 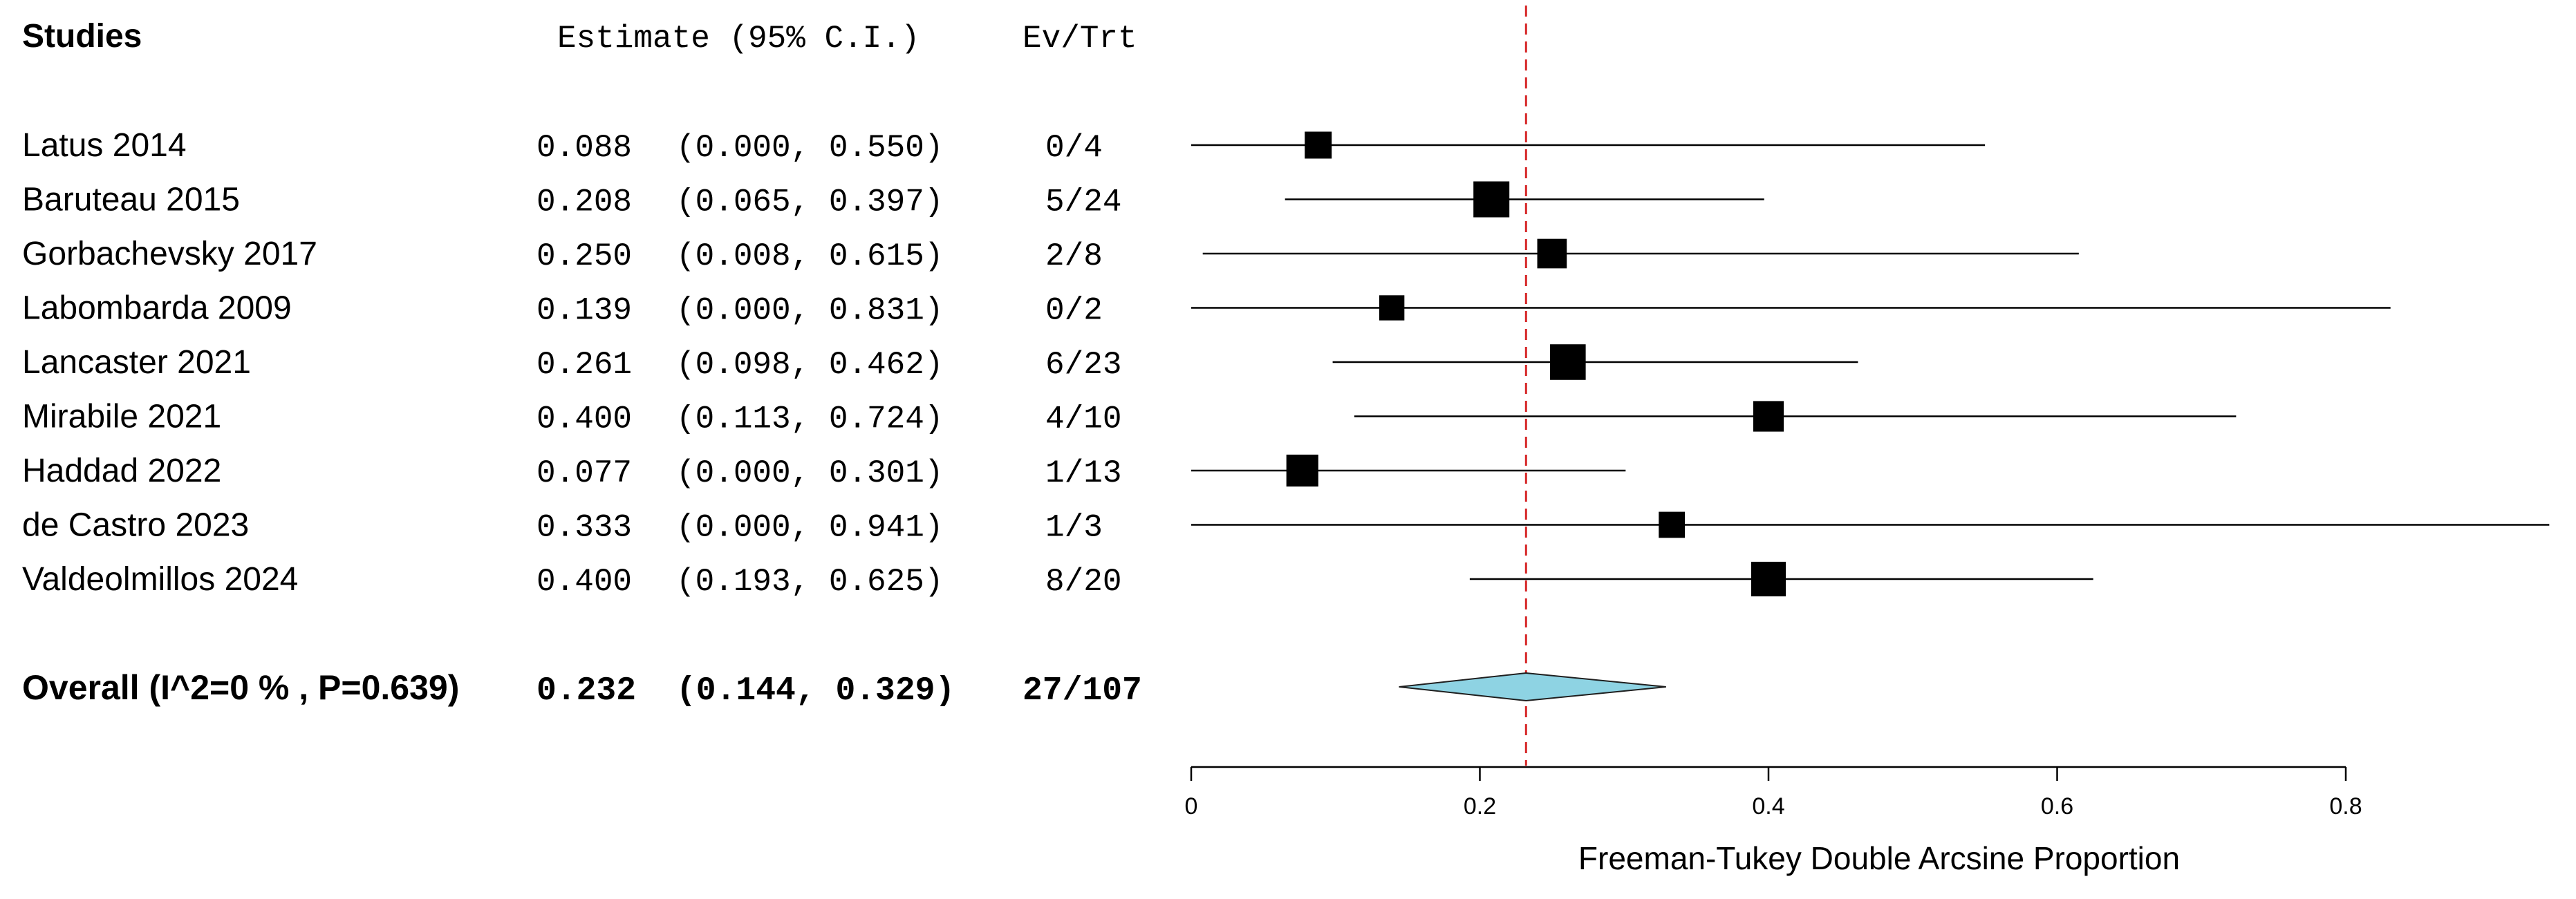 What do you see at coordinates (1074, 148) in the screenshot?
I see `study-events: 0/4` at bounding box center [1074, 148].